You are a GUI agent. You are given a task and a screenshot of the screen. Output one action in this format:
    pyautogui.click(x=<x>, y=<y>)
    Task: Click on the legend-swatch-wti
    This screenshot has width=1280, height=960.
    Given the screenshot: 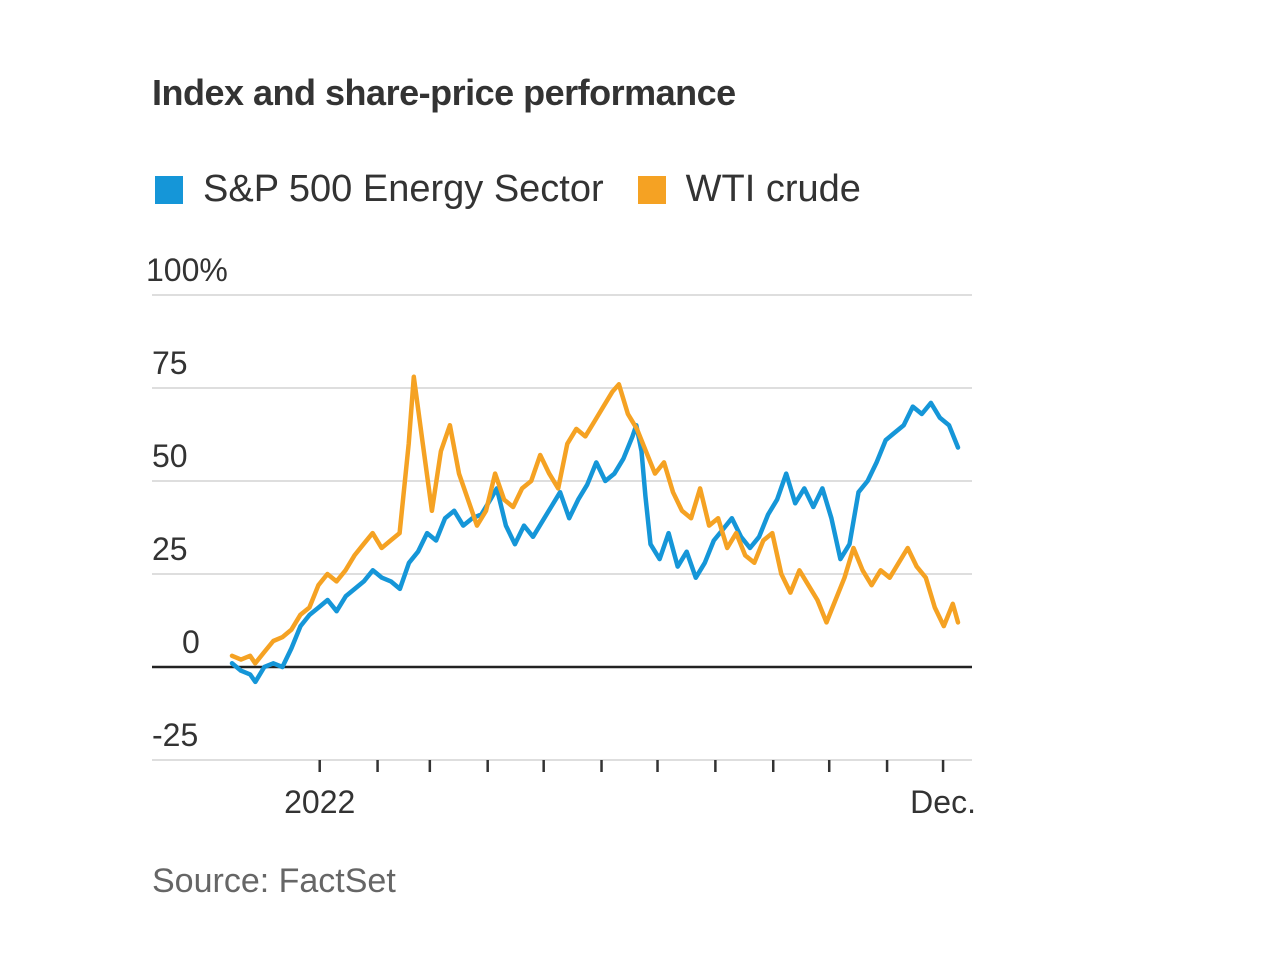 What is the action you would take?
    pyautogui.click(x=651, y=189)
    